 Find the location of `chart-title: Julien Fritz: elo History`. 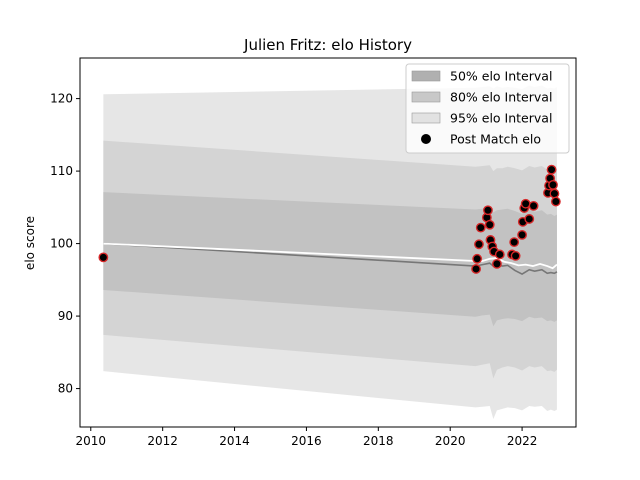

chart-title: Julien Fritz: elo History is located at coordinates (327, 45).